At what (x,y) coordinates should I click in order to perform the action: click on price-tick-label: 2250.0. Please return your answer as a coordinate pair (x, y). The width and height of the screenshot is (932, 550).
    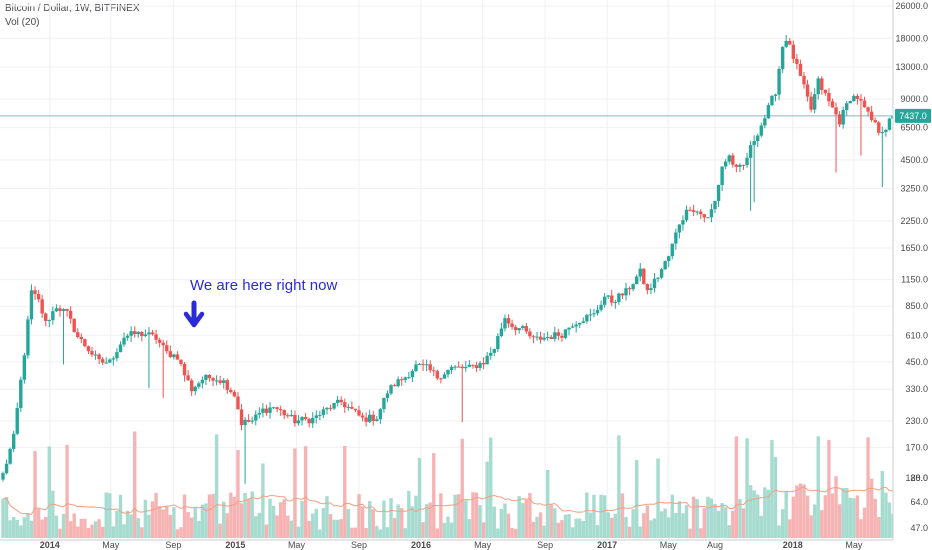
    Looking at the image, I should click on (914, 221).